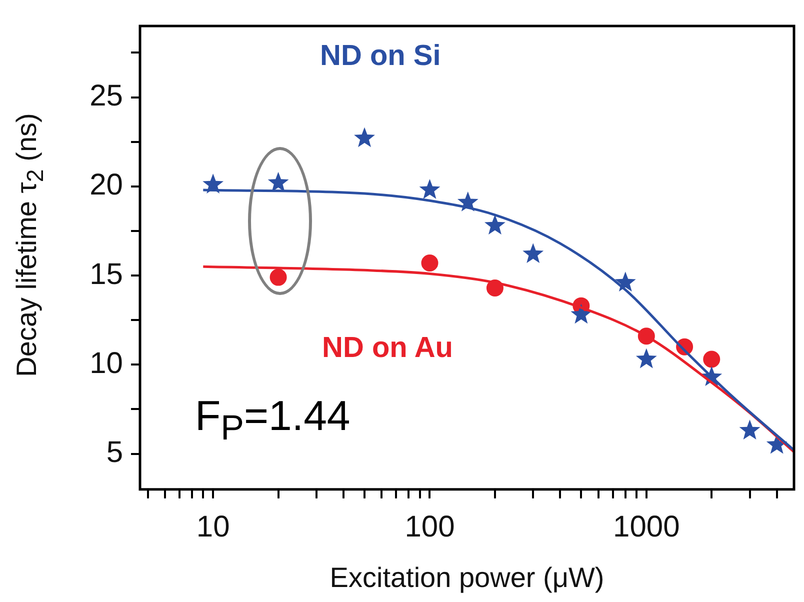 This screenshot has width=804, height=602. Describe the element at coordinates (646, 527) in the screenshot. I see `x-tick-label: 1000` at that location.